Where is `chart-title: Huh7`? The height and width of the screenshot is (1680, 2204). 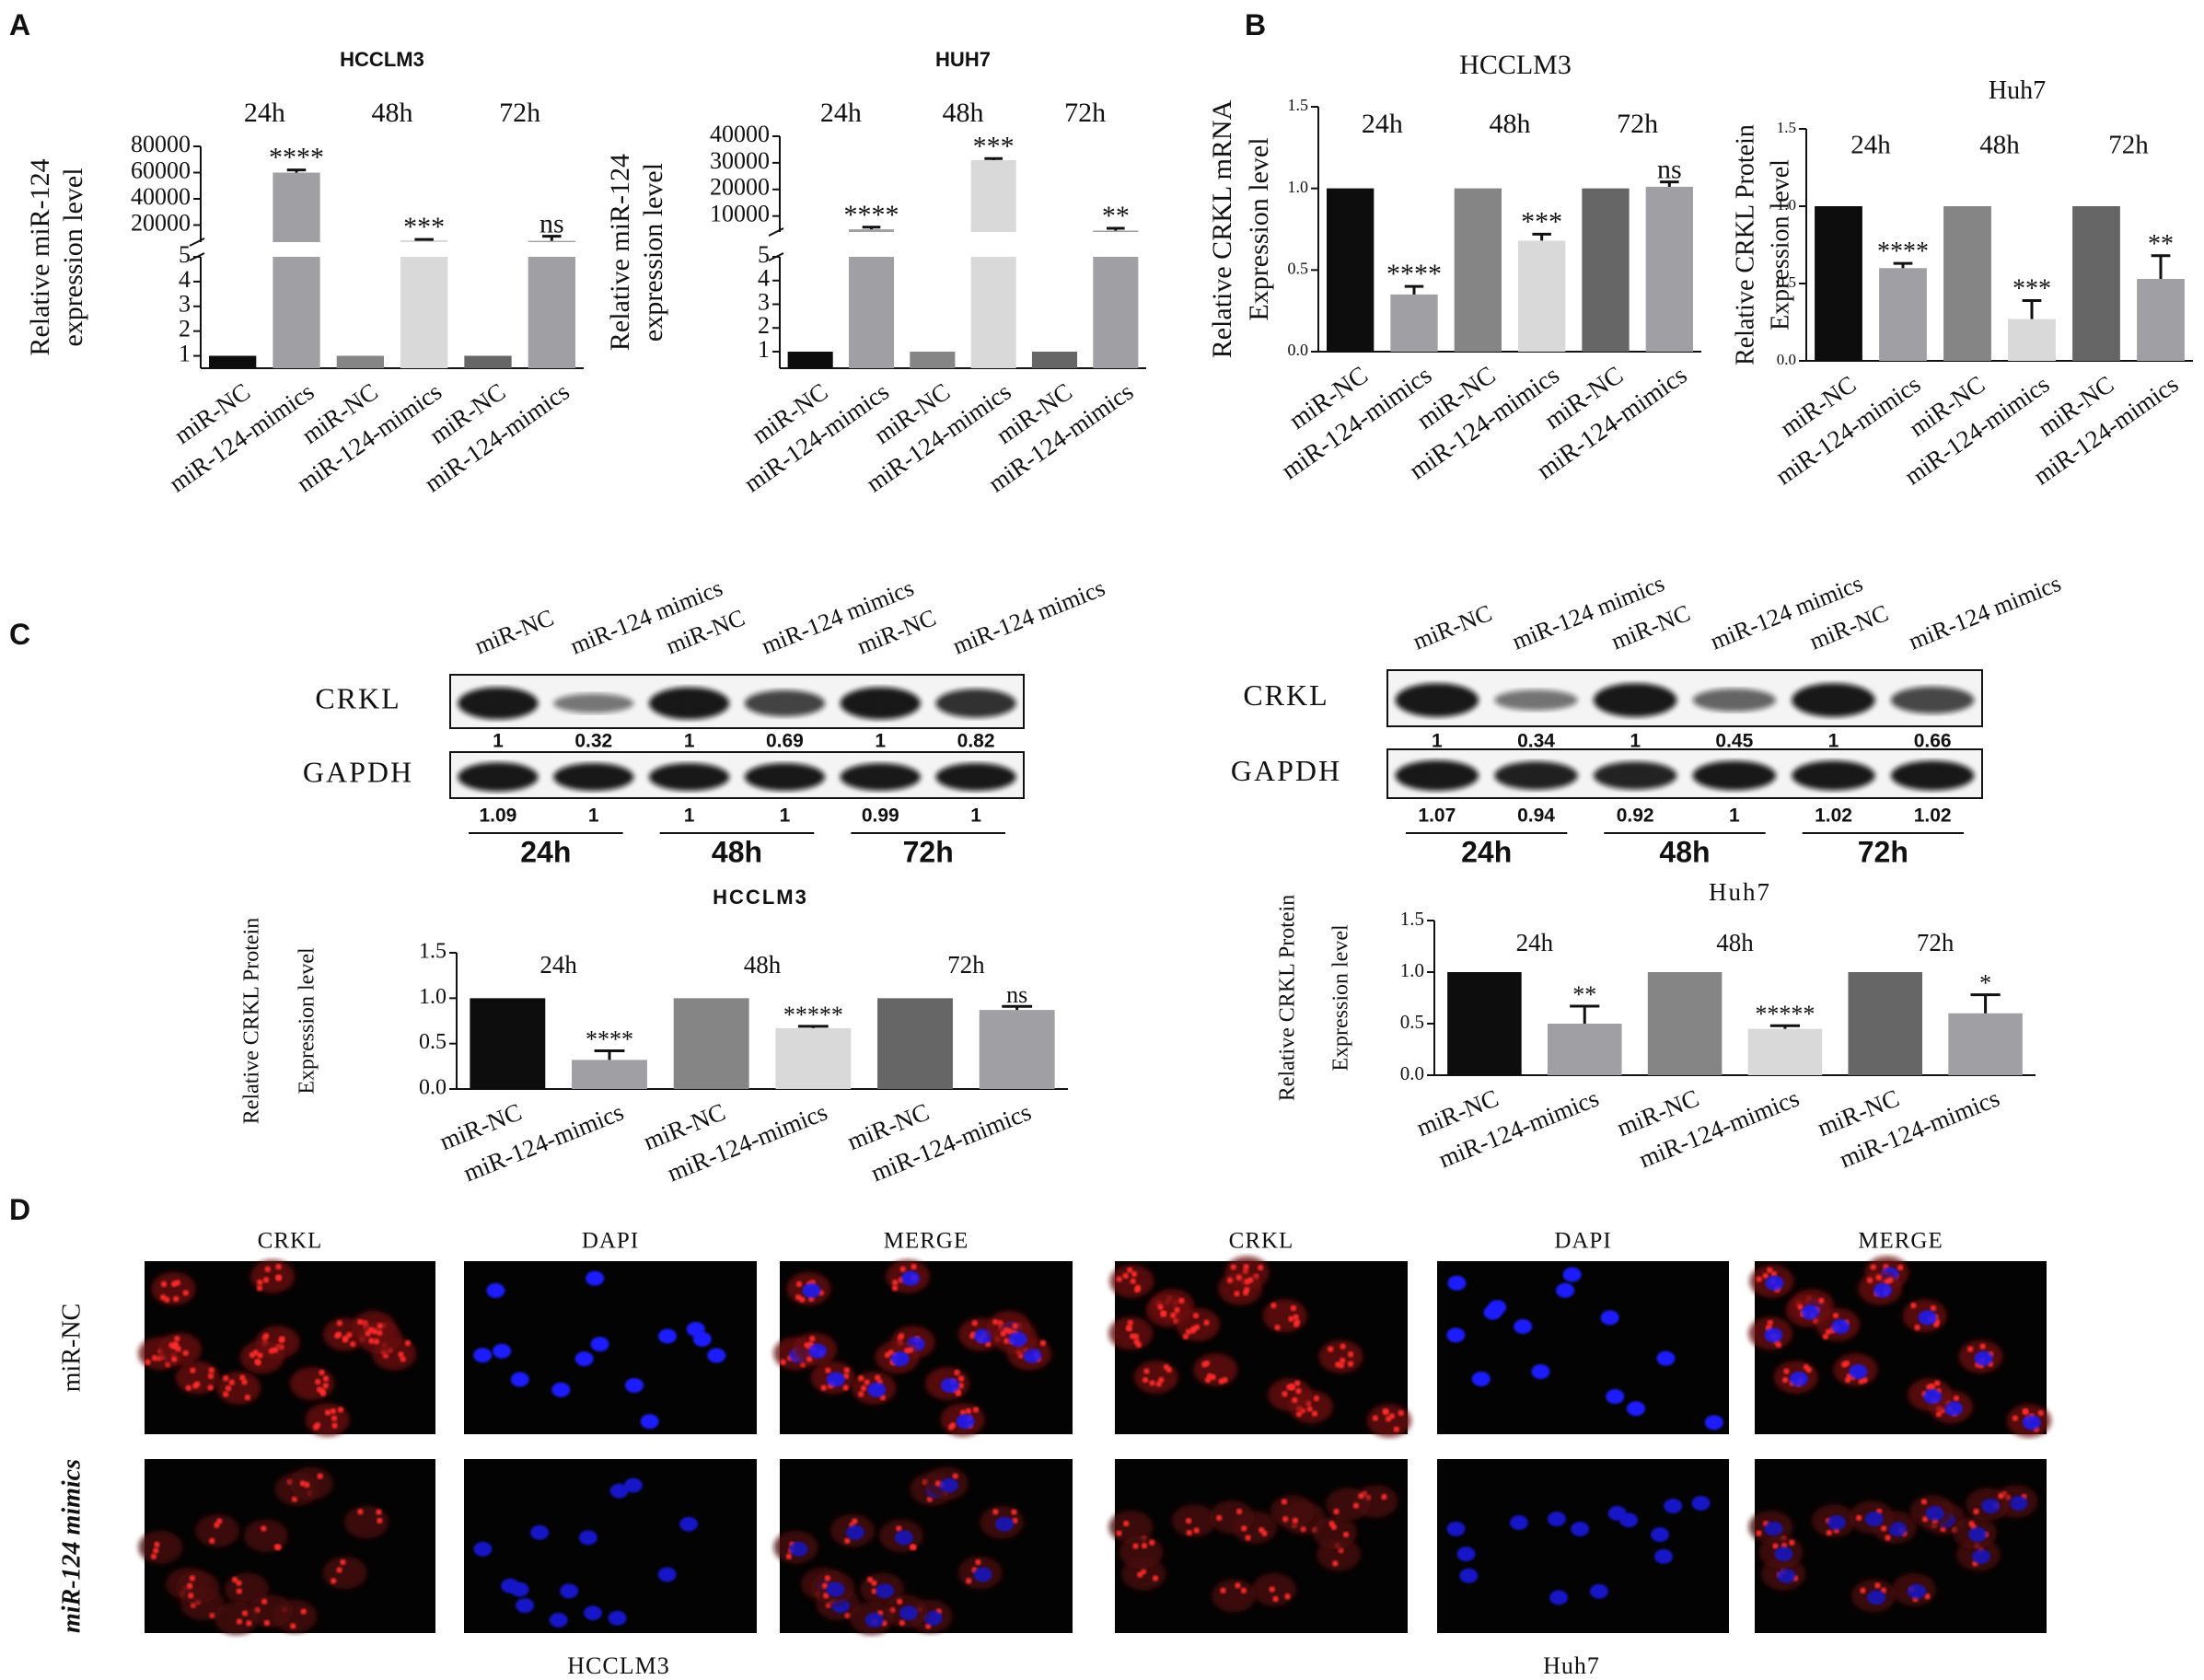 chart-title: Huh7 is located at coordinates (2018, 90).